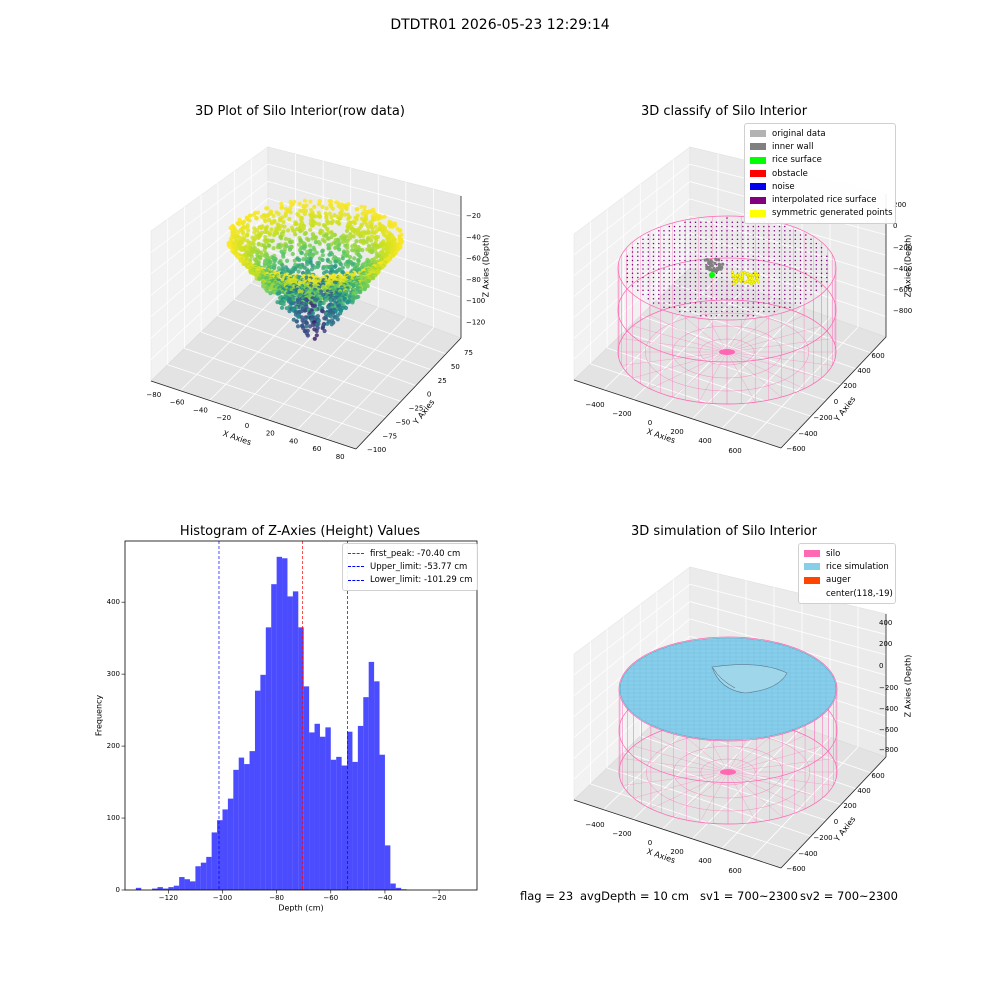 This screenshot has width=1000, height=1000. Describe the element at coordinates (223, 418) in the screenshot. I see `p1-x-tick-label: −20` at that location.